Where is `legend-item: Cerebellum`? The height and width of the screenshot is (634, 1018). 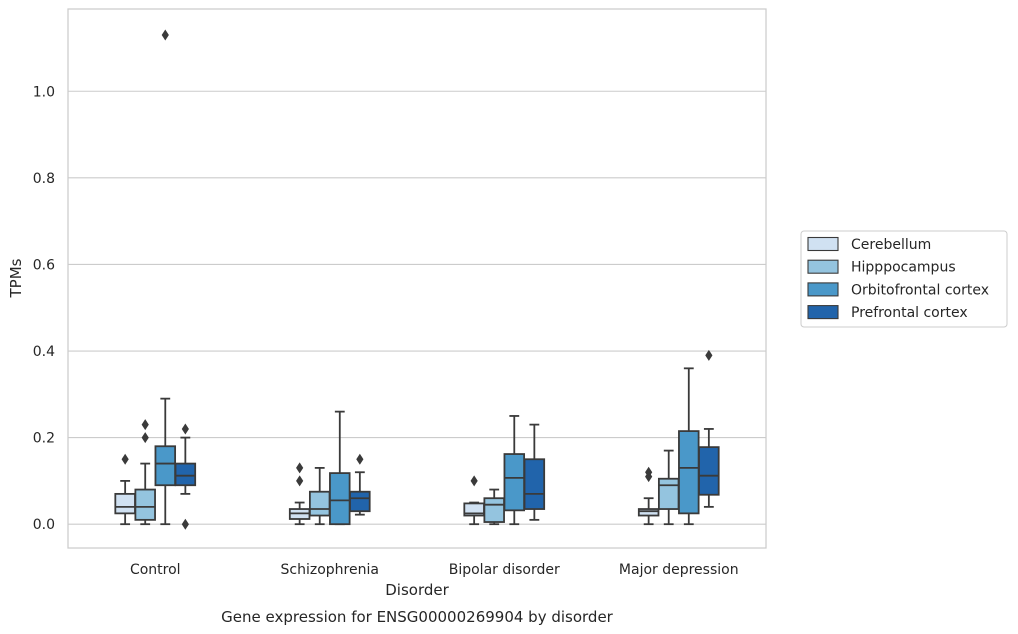 legend-item: Cerebellum is located at coordinates (869, 244).